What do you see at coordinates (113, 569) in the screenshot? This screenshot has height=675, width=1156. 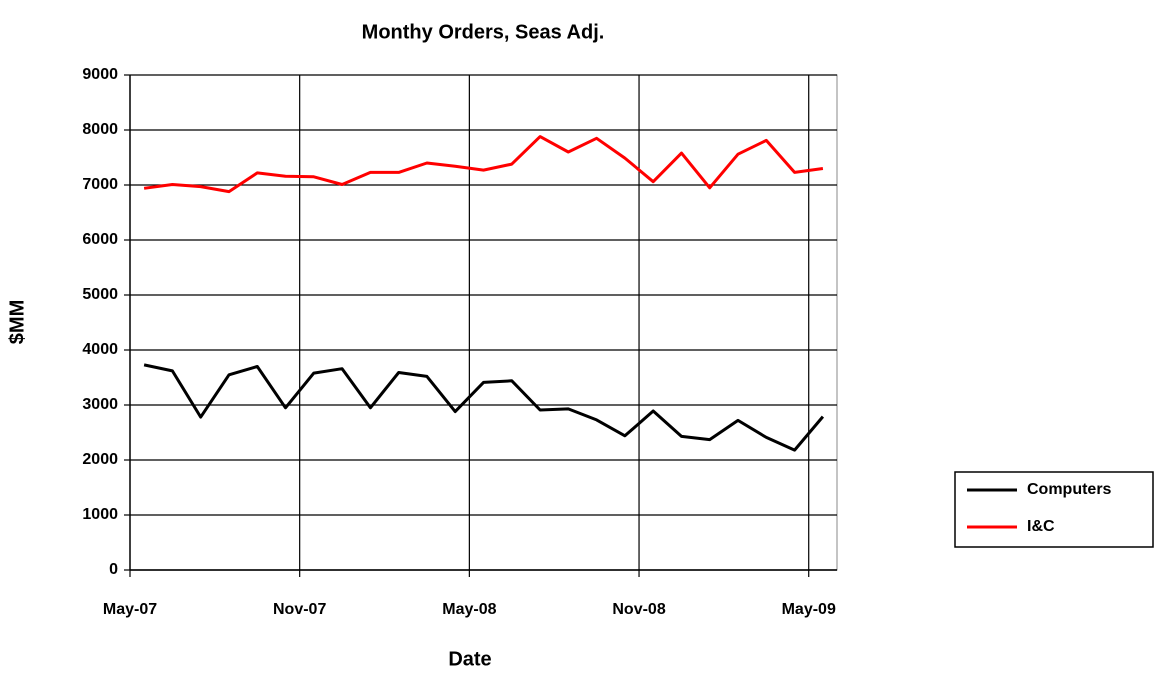 I see `y-tick-label: 0` at bounding box center [113, 569].